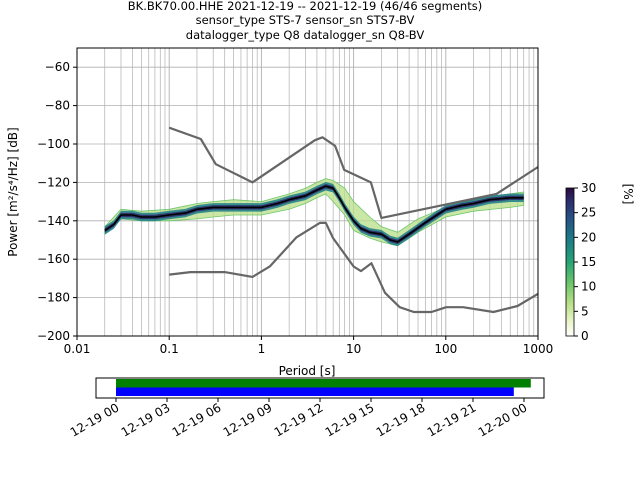 The width and height of the screenshot is (640, 480). I want to click on x-tick-label: 0.1, so click(169, 349).